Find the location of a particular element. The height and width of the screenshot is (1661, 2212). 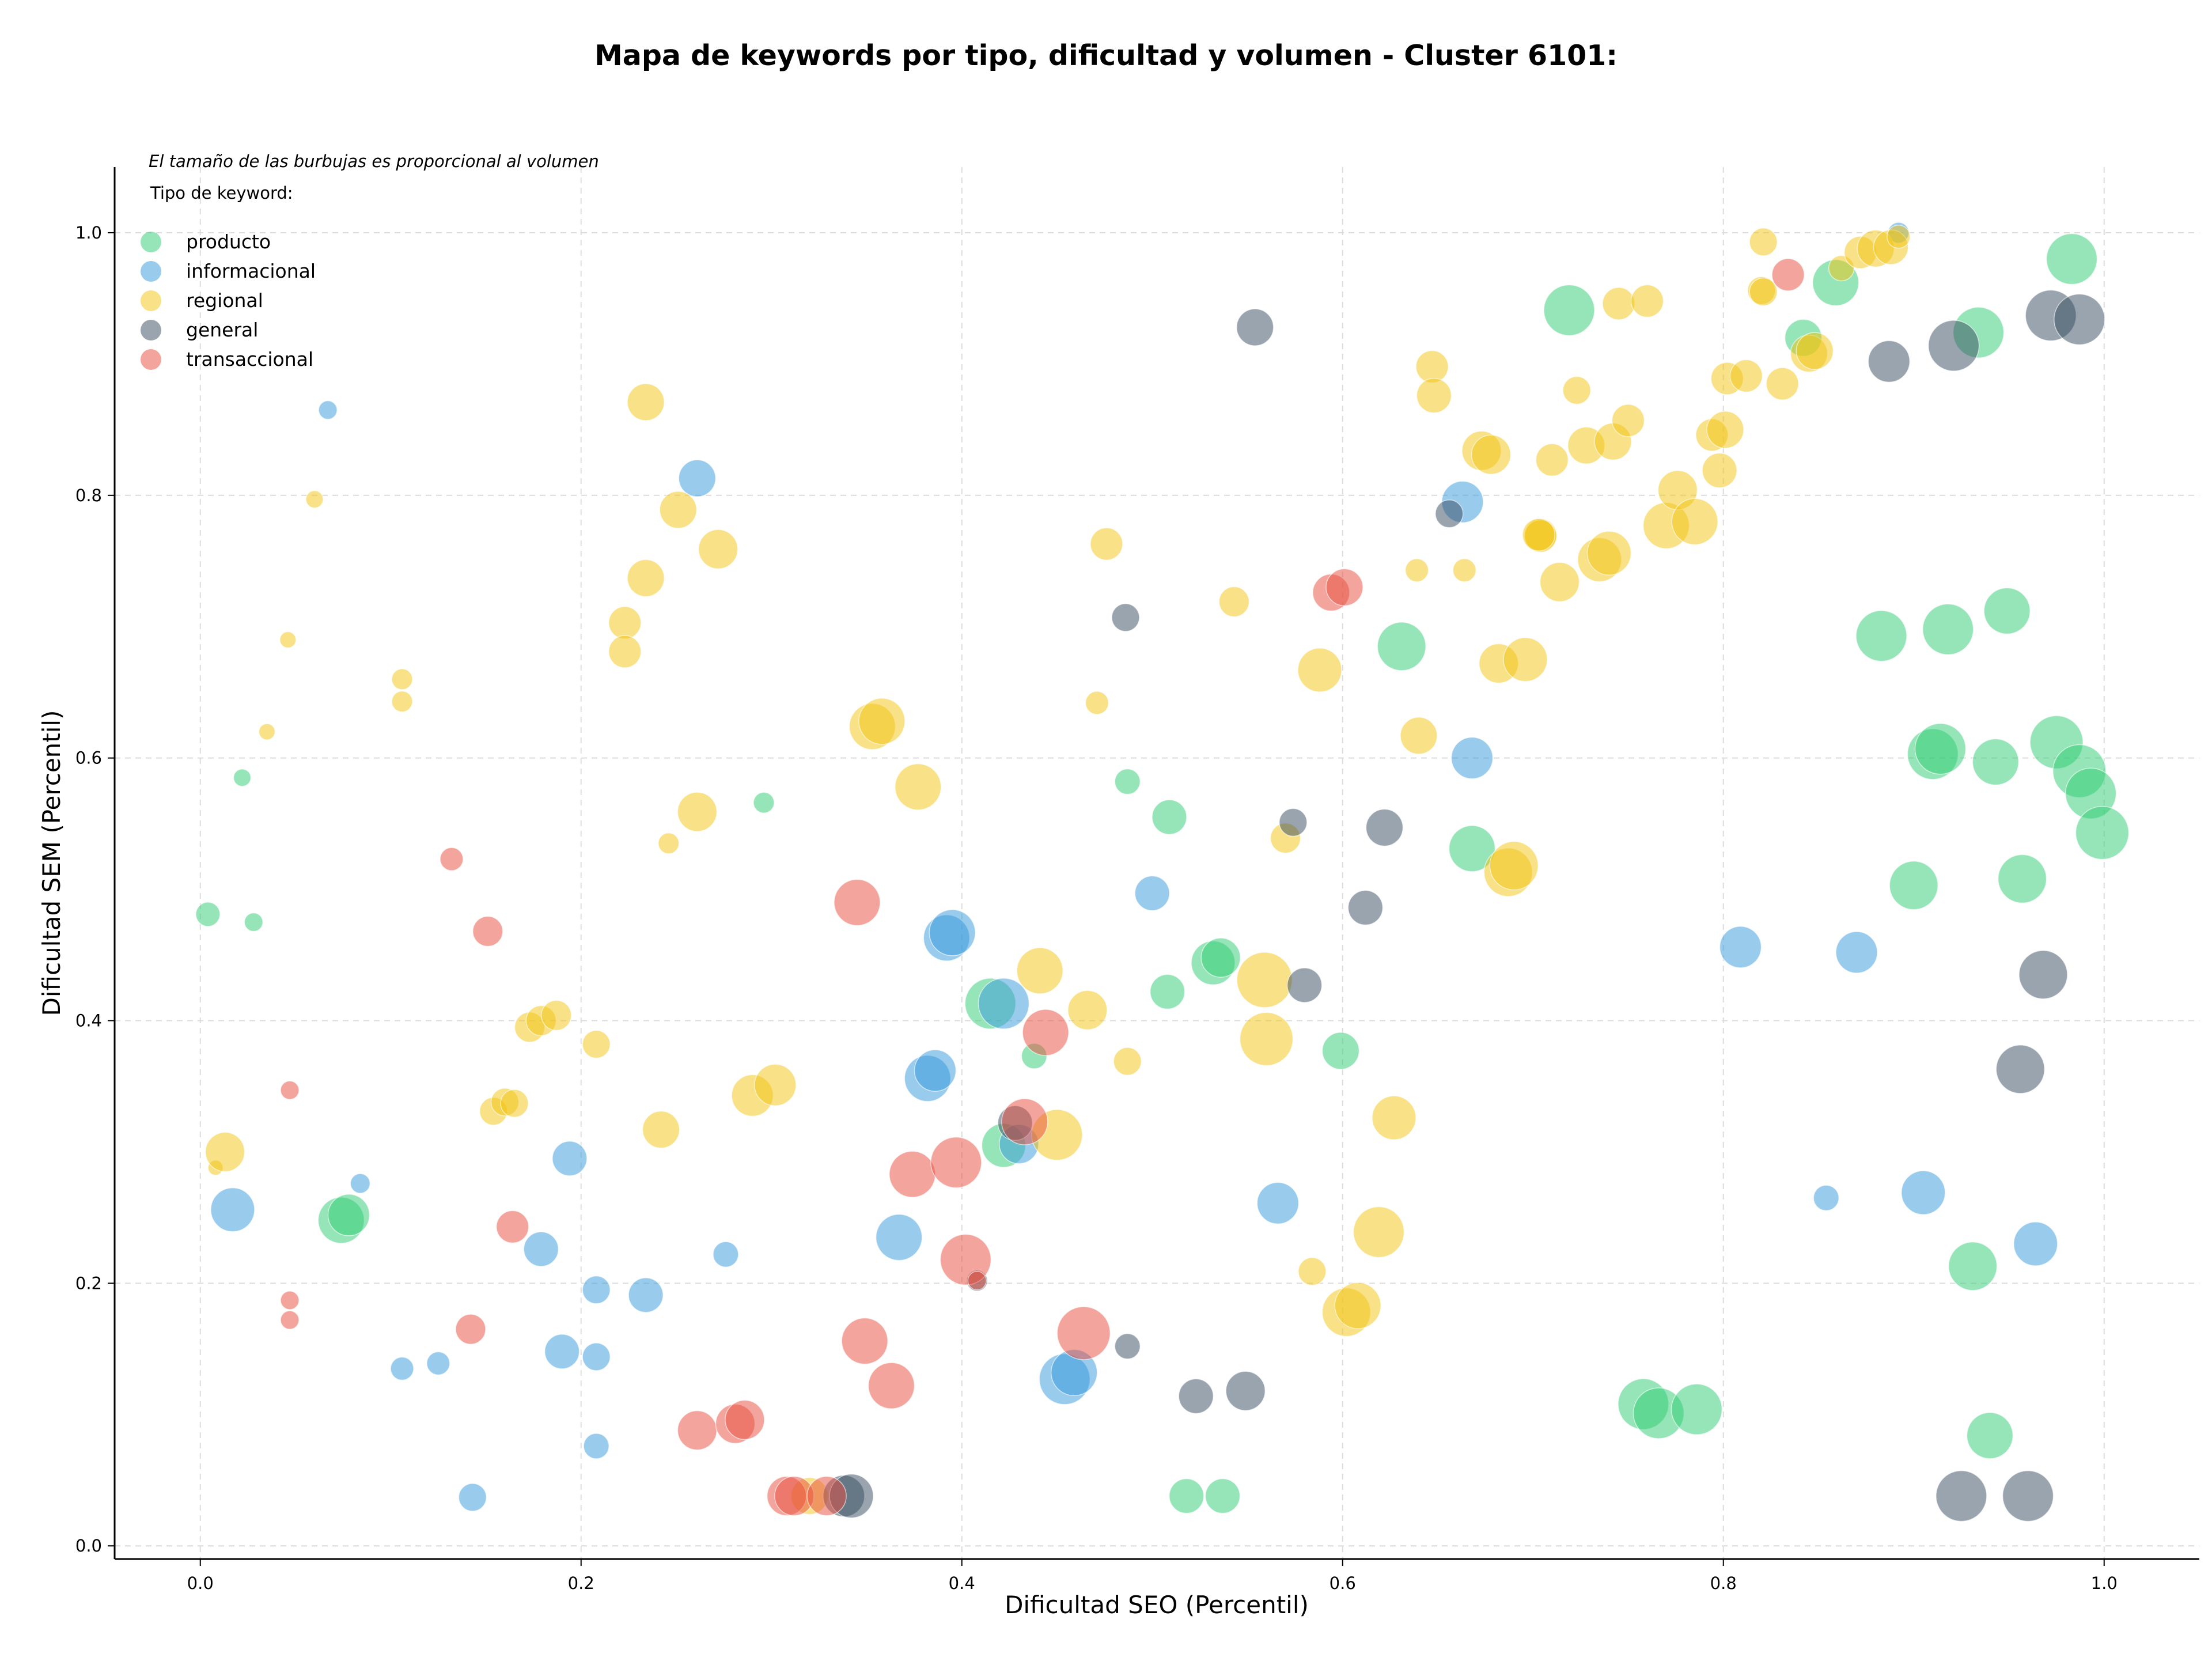

legend-marker-general is located at coordinates (151, 330).